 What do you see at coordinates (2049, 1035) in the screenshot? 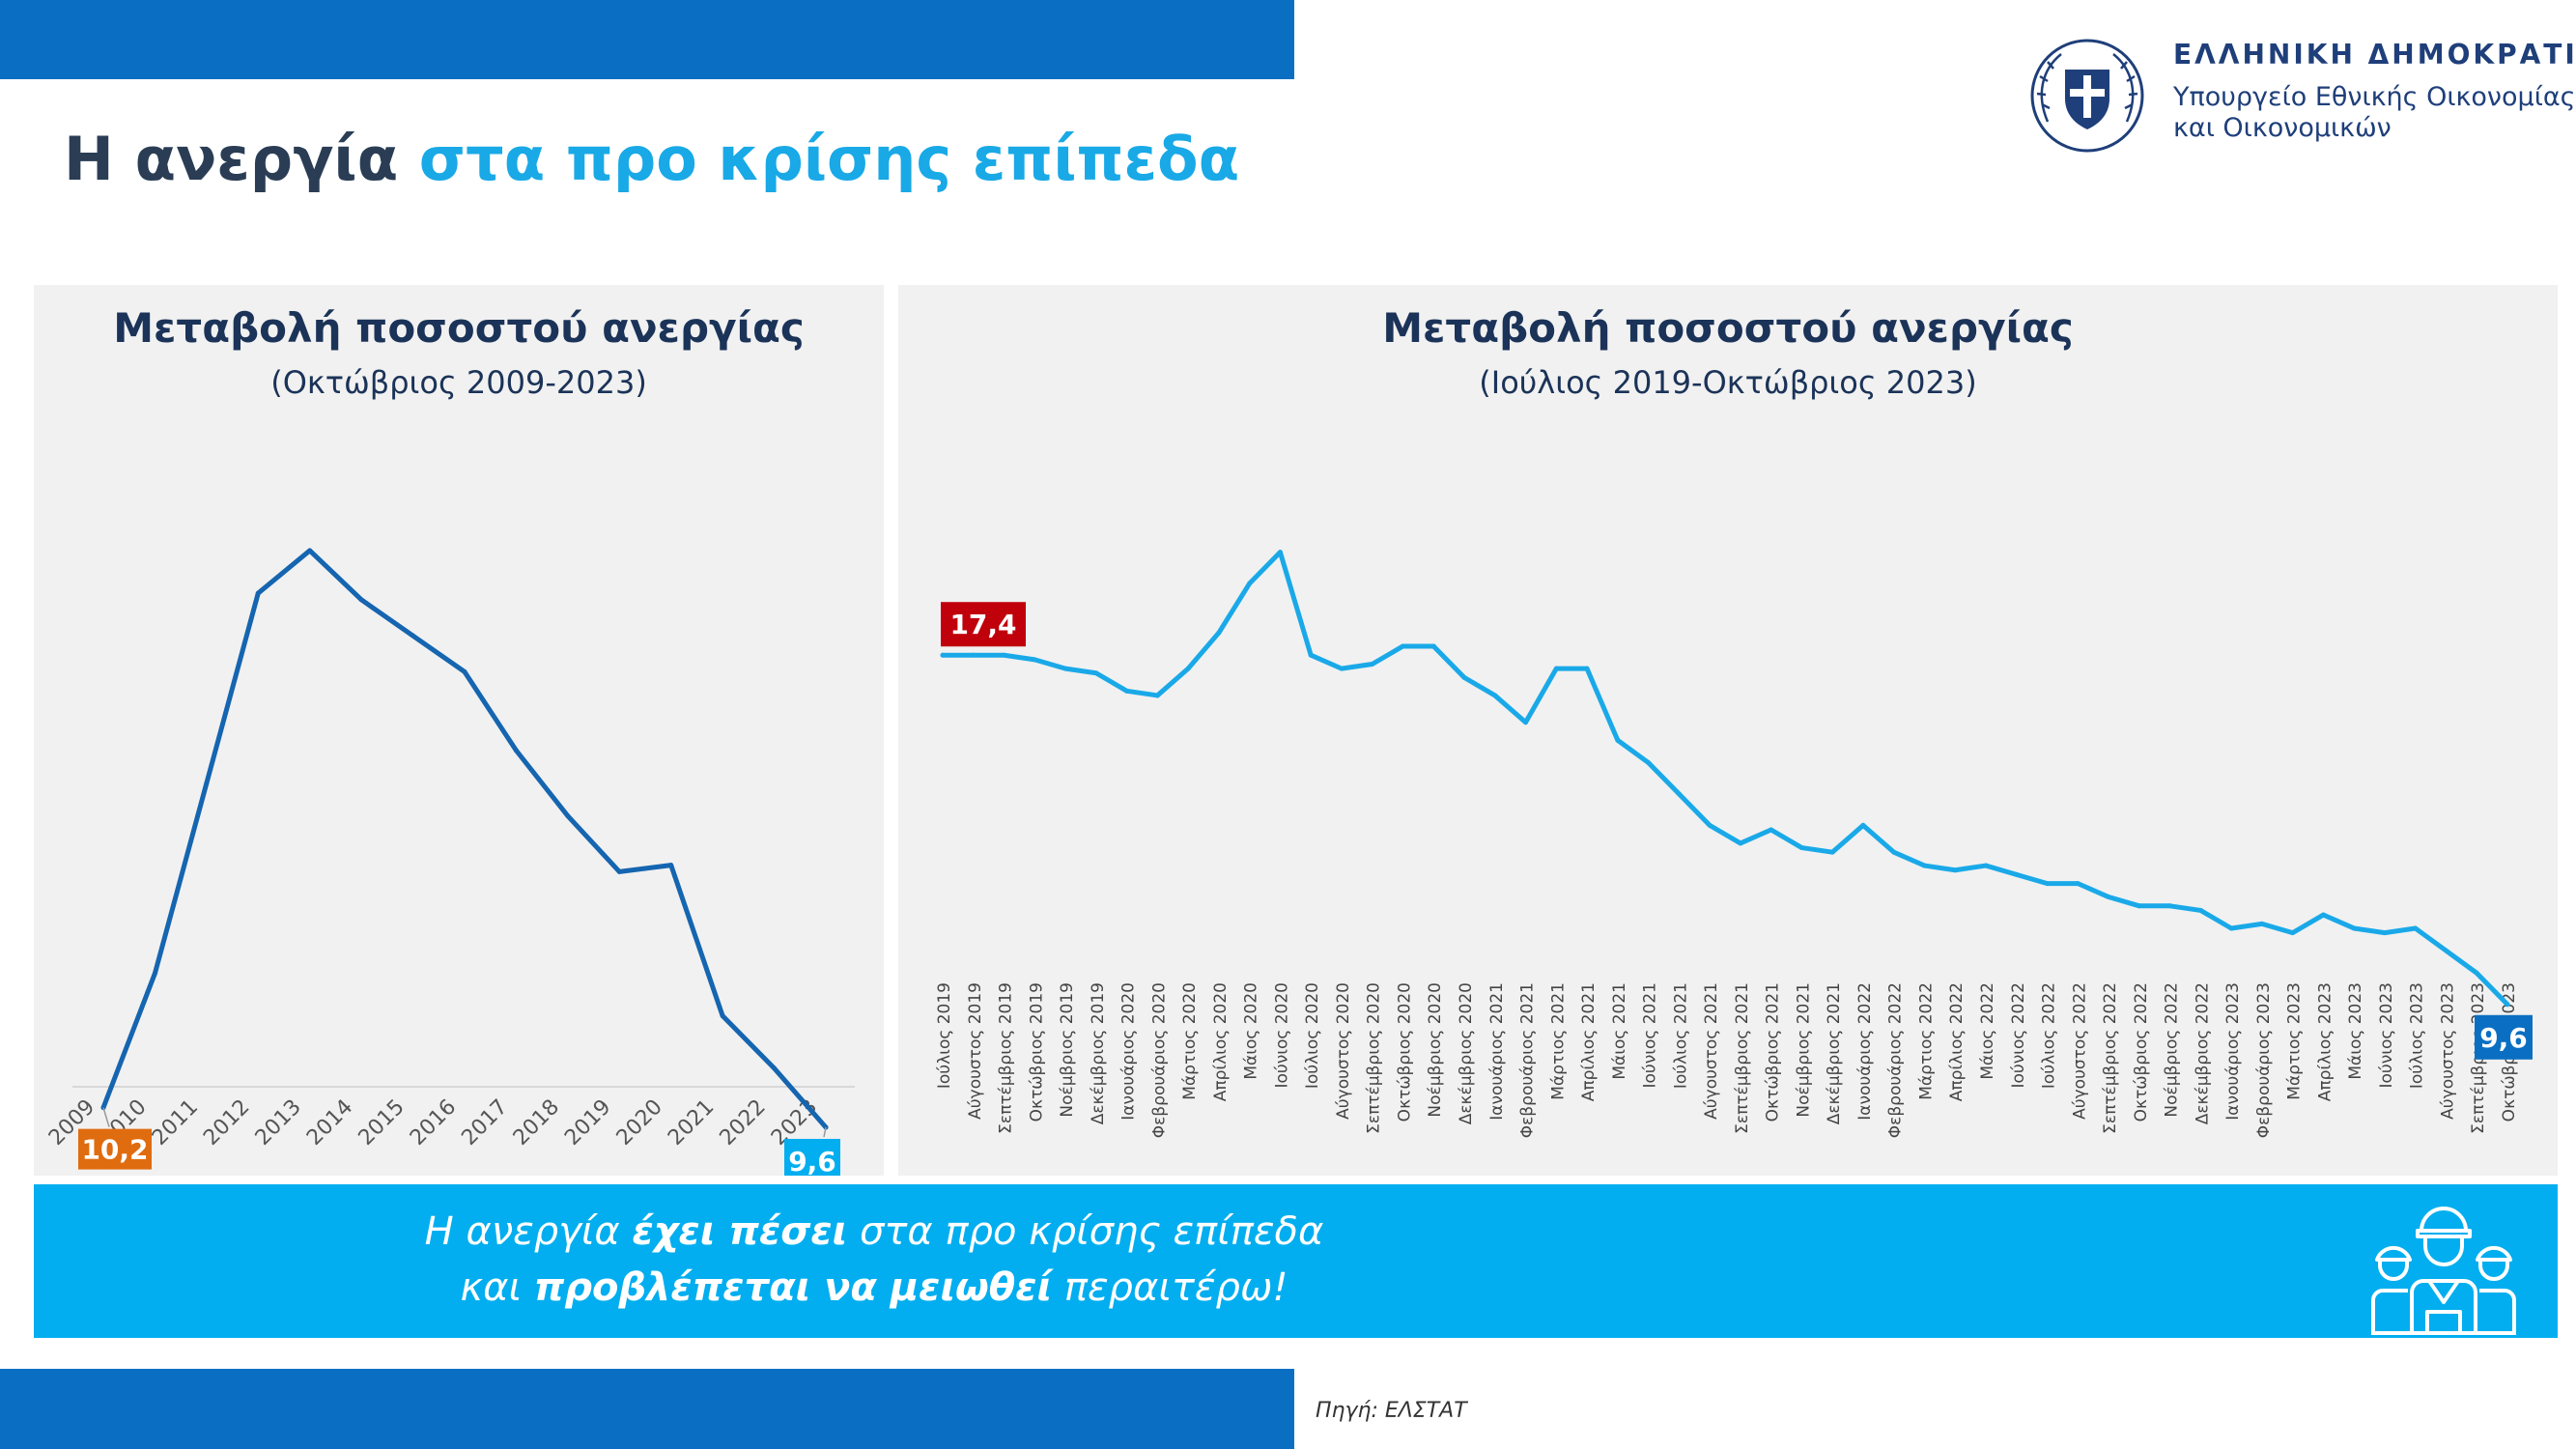
I see `x-tick-label: Ιούλιος 2022` at bounding box center [2049, 1035].